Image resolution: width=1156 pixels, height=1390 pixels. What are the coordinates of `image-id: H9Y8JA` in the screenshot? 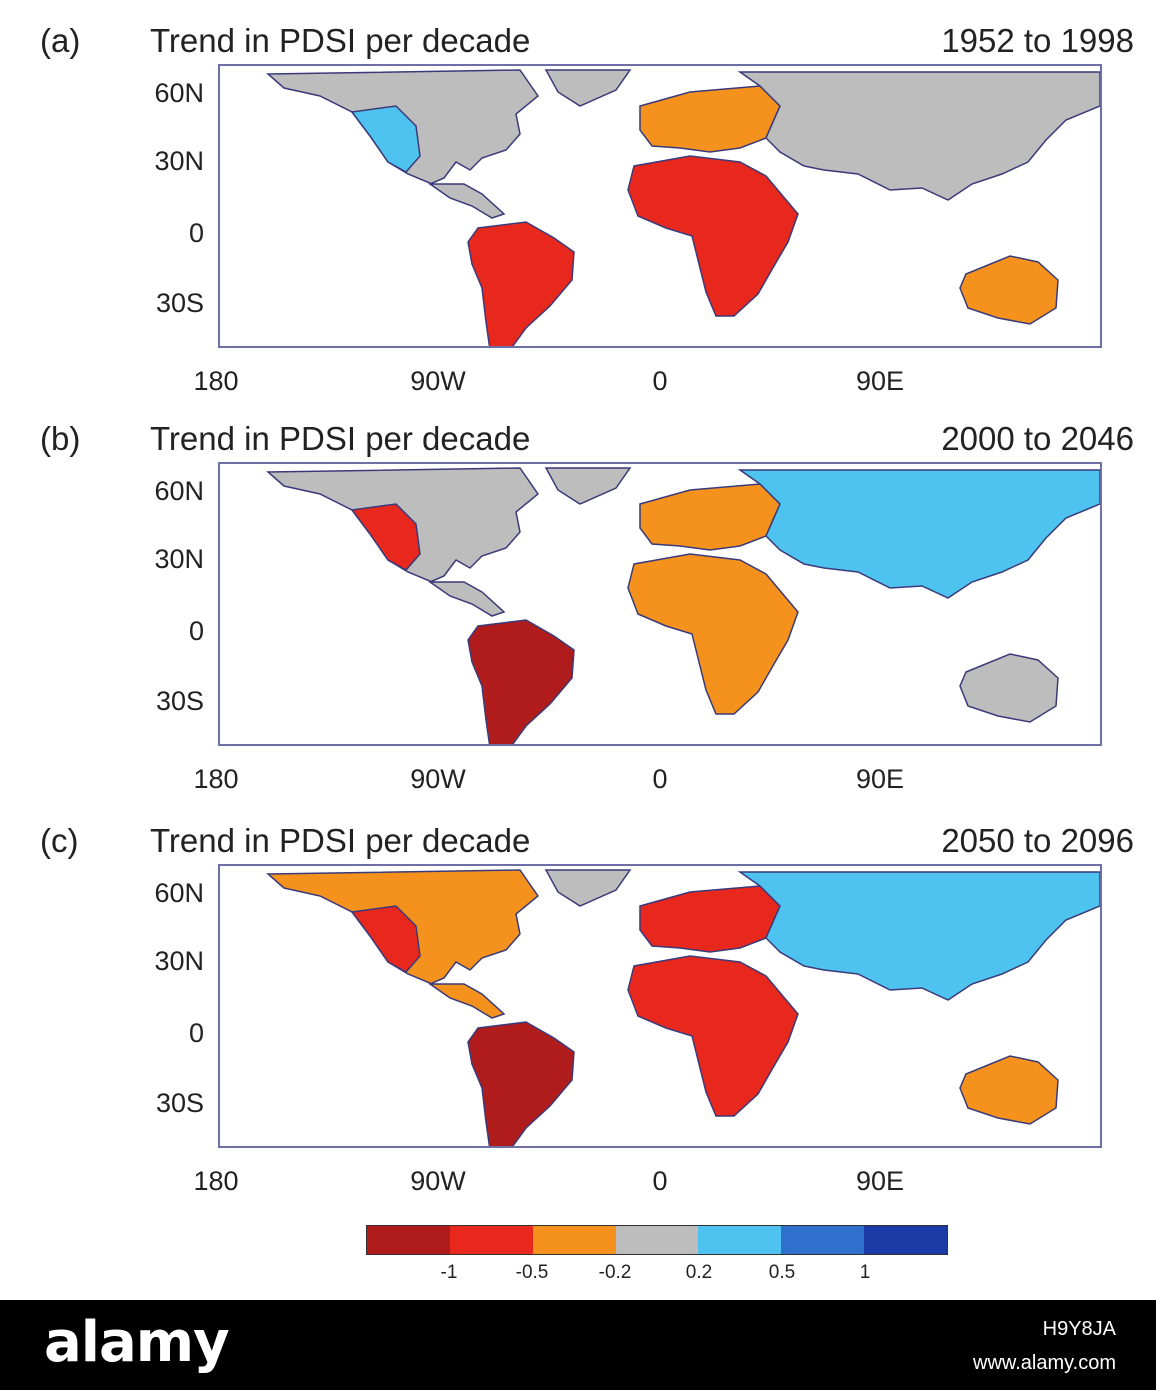 It's located at (1079, 1329).